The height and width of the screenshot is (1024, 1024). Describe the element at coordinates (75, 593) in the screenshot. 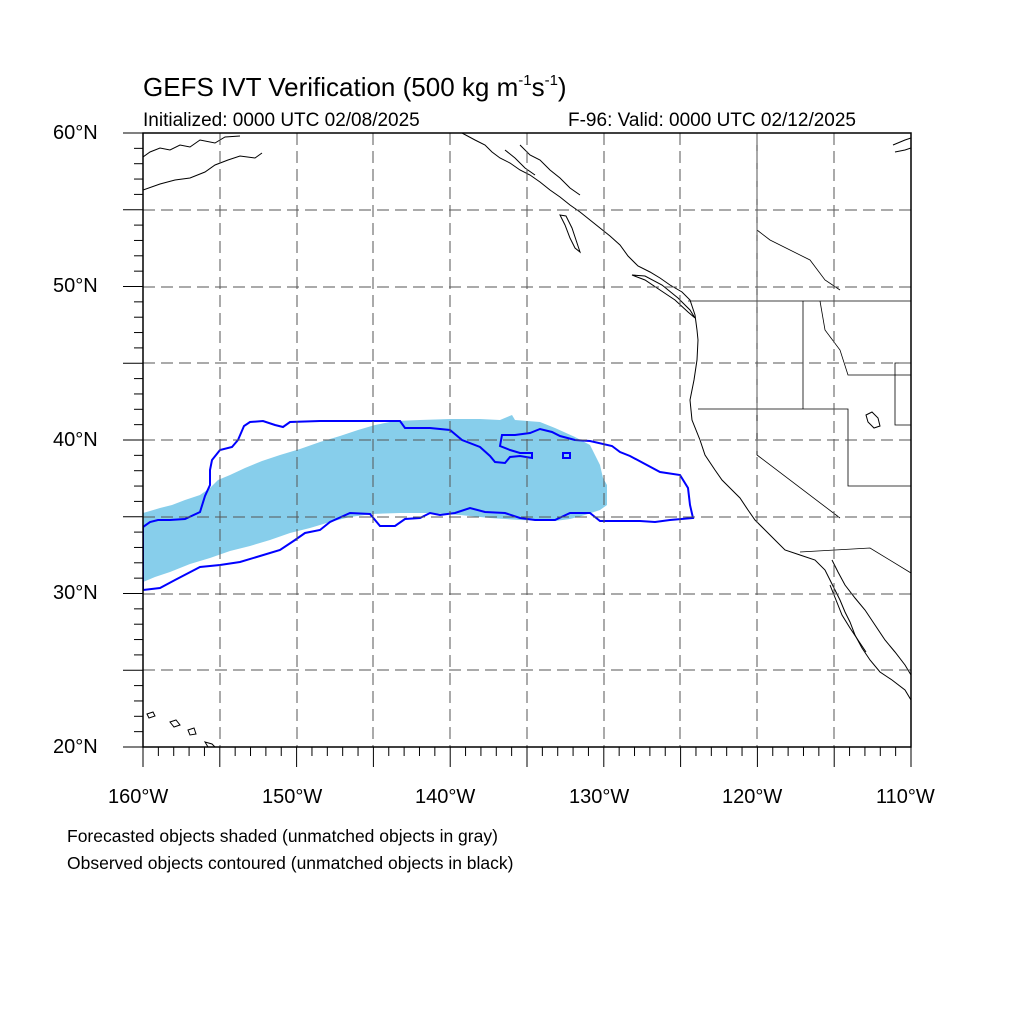

I see `lat-label-30n: 30°N` at that location.